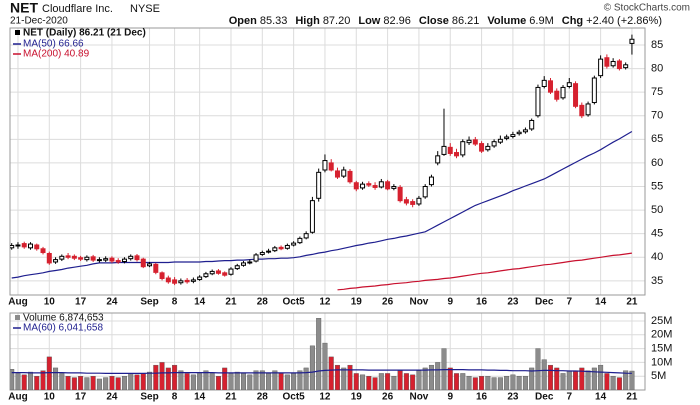  What do you see at coordinates (337, 21) in the screenshot?
I see `quote-value: 87.20` at bounding box center [337, 21].